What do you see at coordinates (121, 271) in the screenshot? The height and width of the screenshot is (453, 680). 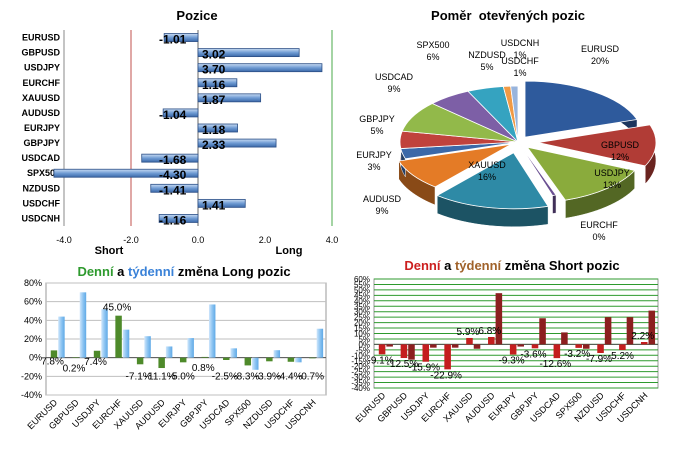 I see `long-title-and: a` at bounding box center [121, 271].